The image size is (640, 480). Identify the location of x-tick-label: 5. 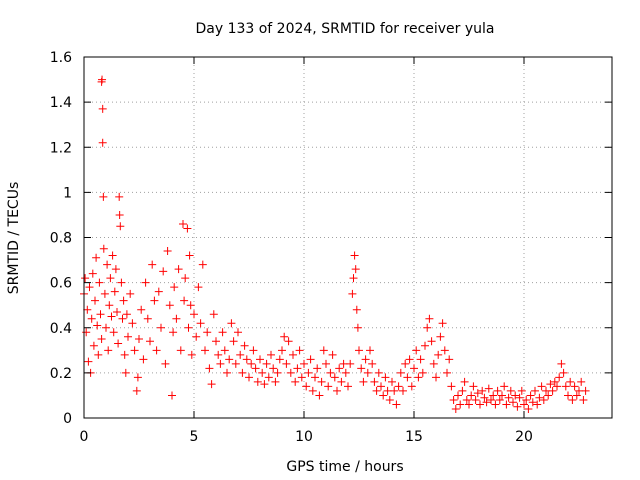
(194, 437).